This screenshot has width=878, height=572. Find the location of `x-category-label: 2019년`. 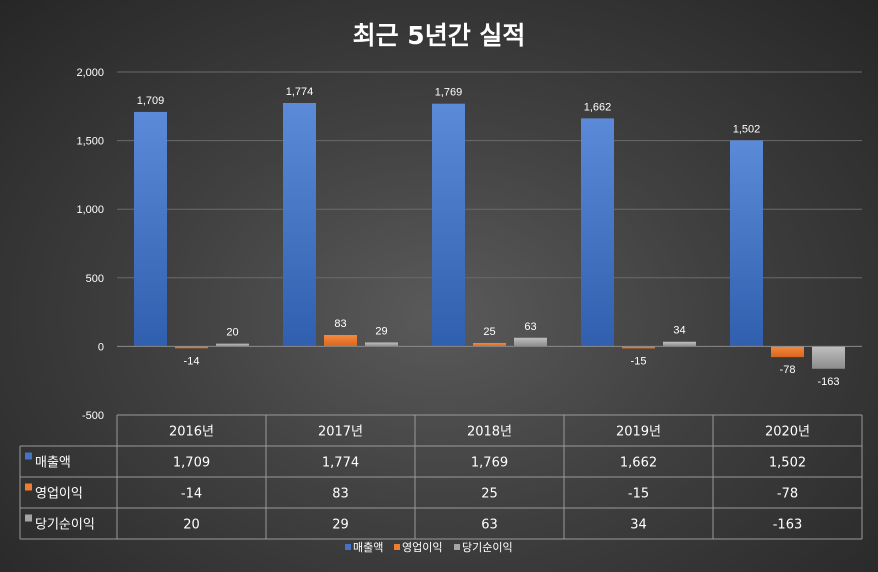

x-category-label: 2019년 is located at coordinates (638, 432).